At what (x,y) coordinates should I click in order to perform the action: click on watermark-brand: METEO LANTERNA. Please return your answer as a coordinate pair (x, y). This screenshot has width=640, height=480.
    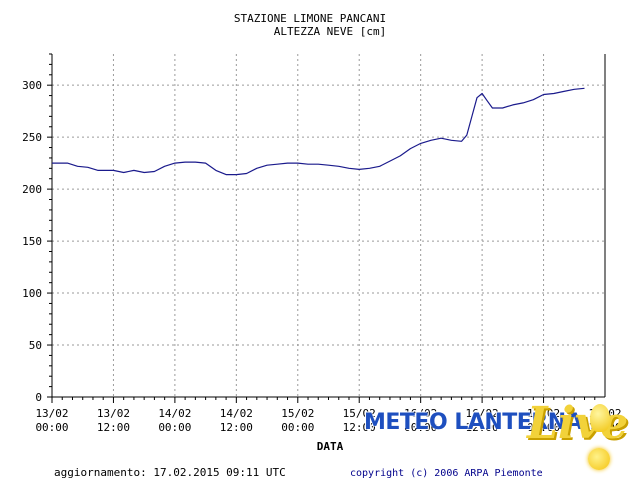
    Looking at the image, I should click on (473, 422).